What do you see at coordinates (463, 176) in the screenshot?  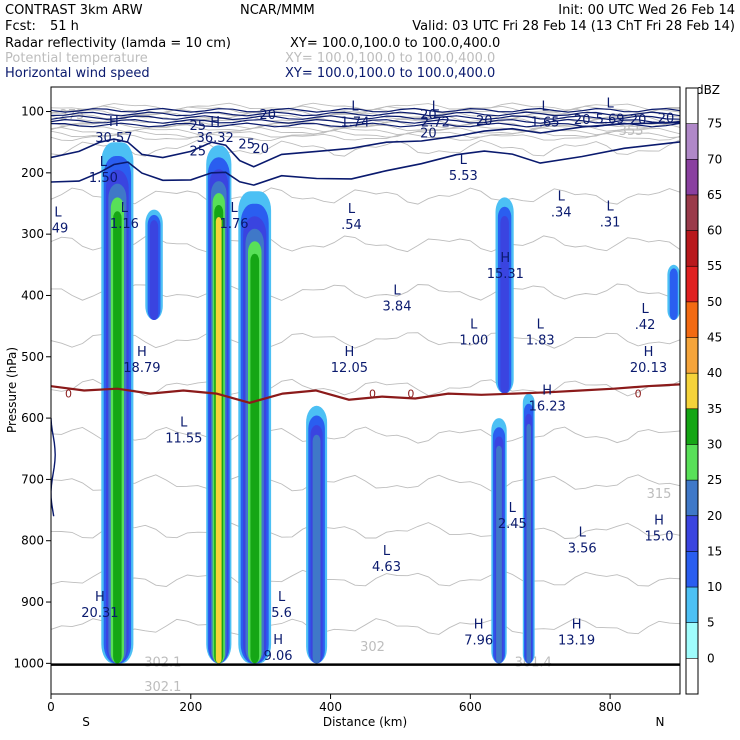 I see `extremum-value: 5.53` at bounding box center [463, 176].